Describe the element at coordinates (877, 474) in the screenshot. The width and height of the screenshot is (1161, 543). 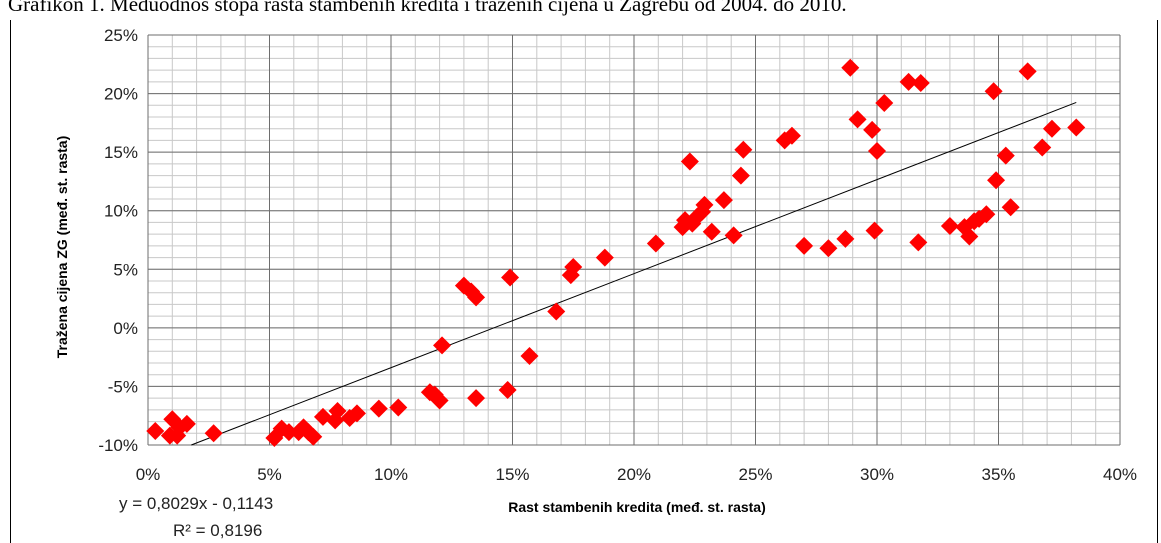
I see `x-tick-label: 30%` at that location.